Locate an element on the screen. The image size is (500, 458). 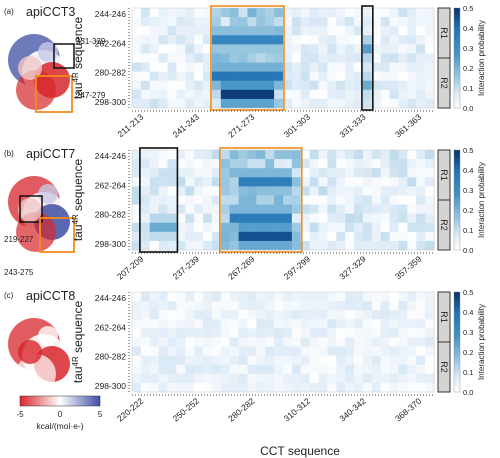
colorbar-tick-label: 0.3 is located at coordinates (468, 332).